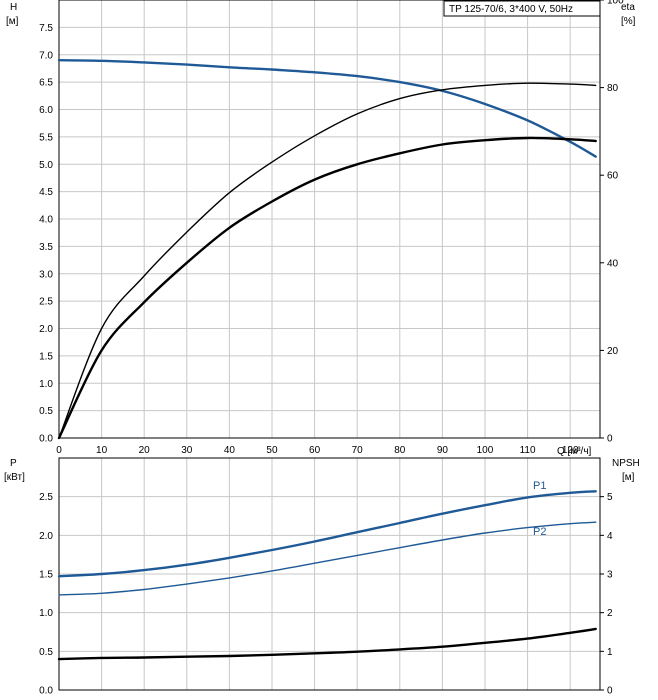  What do you see at coordinates (14, 477) in the screenshot?
I see `p-axis-unit: [кВт]` at bounding box center [14, 477].